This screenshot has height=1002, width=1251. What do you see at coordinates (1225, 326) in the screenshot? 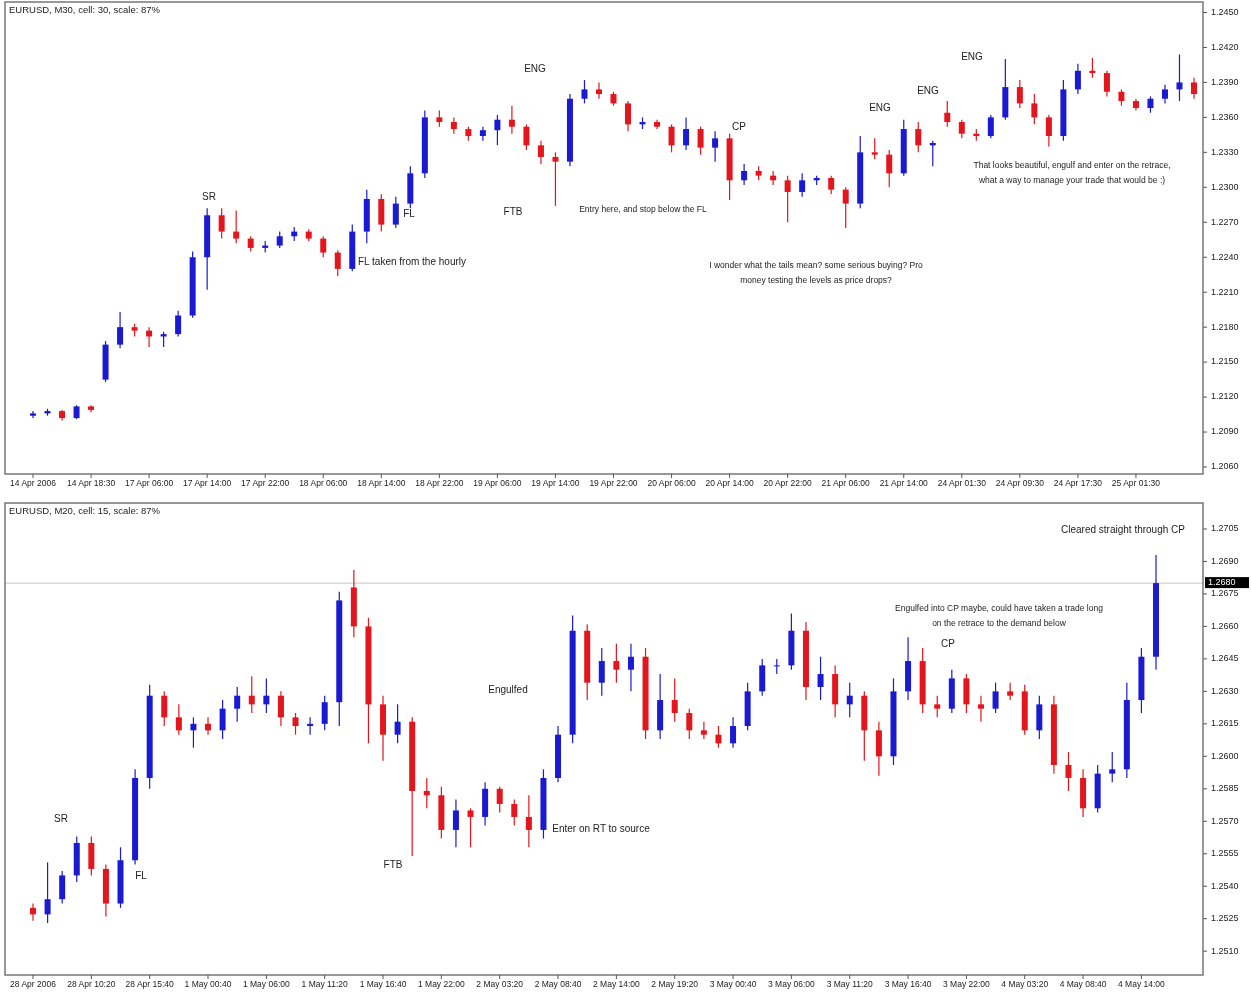
I see `y-tick-label: 1.2180` at bounding box center [1225, 326].